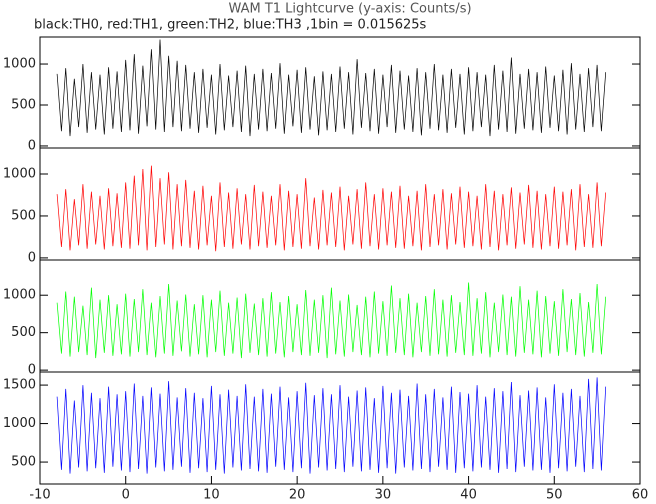 The width and height of the screenshot is (656, 504). Describe the element at coordinates (349, 9) in the screenshot. I see `chart-title: WAM T1 Lightcurve (y-axis: Counts/s)` at that location.